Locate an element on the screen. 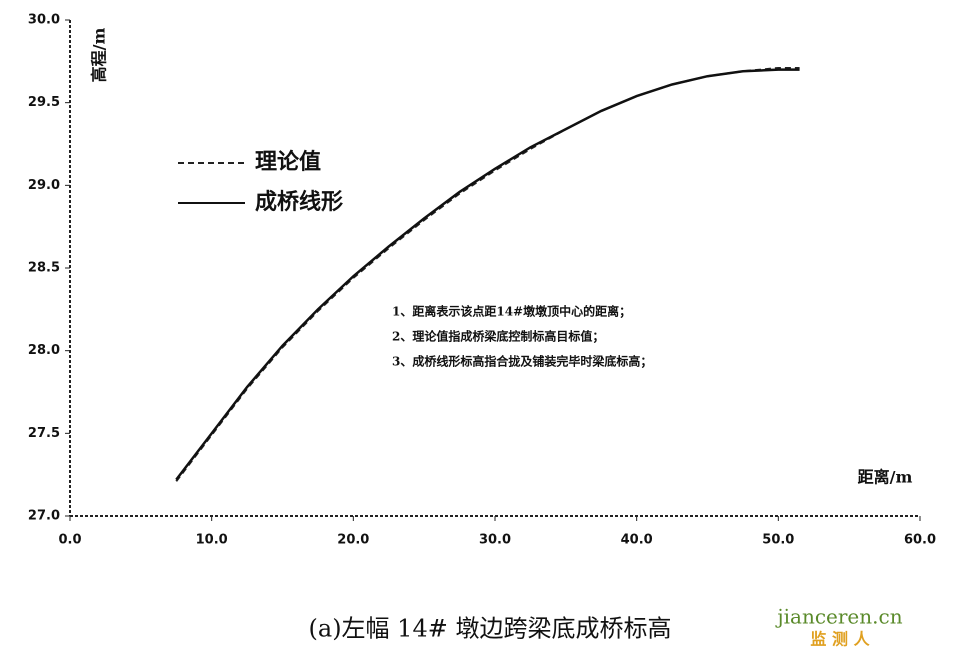 The width and height of the screenshot is (958, 659). y-axis-label: 高程/m is located at coordinates (99, 55).